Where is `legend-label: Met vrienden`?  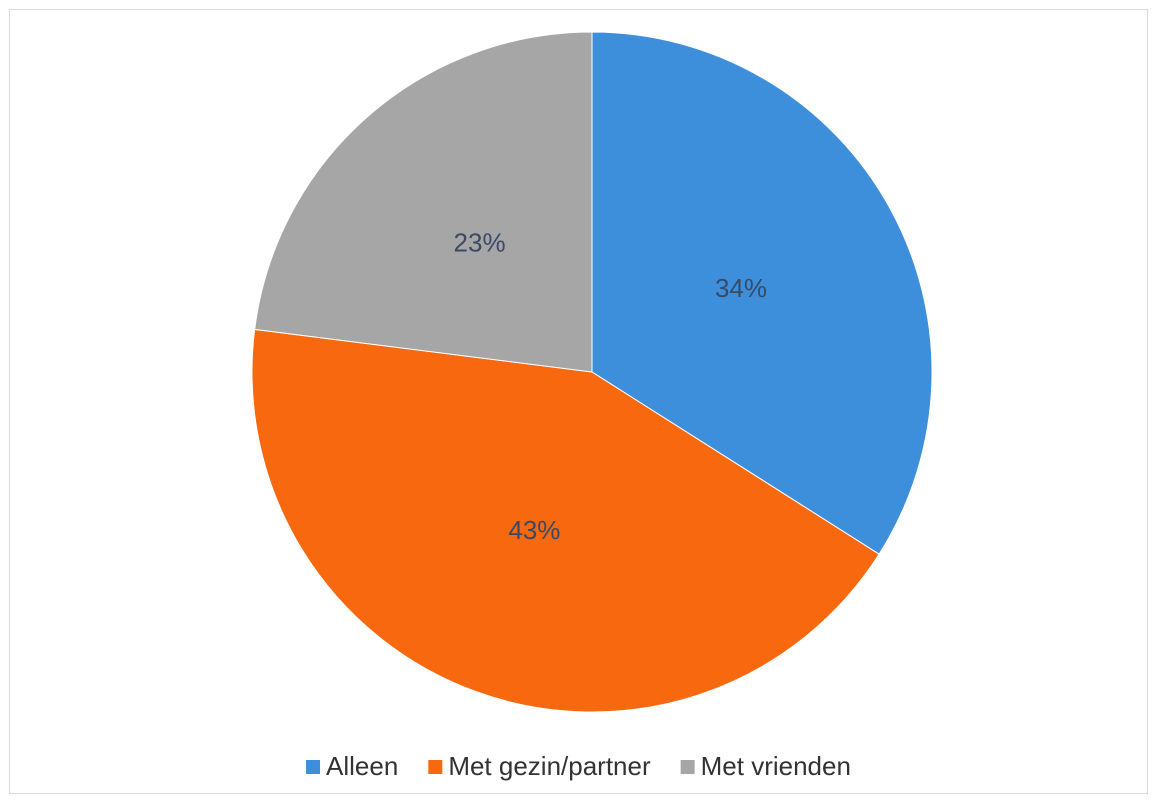 legend-label: Met vrienden is located at coordinates (776, 766).